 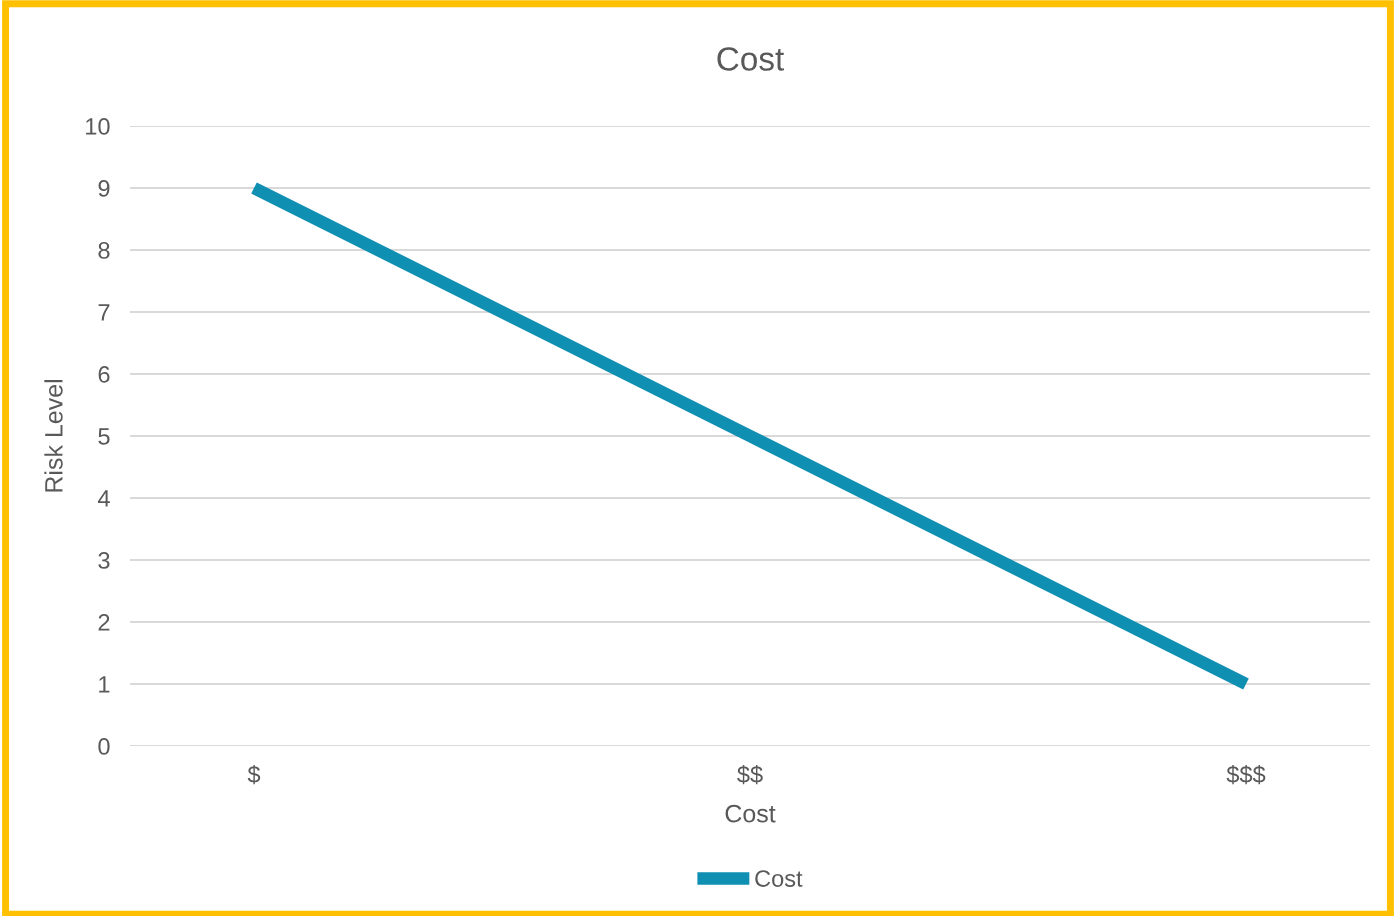 I want to click on chart-title: Cost, so click(x=751, y=59).